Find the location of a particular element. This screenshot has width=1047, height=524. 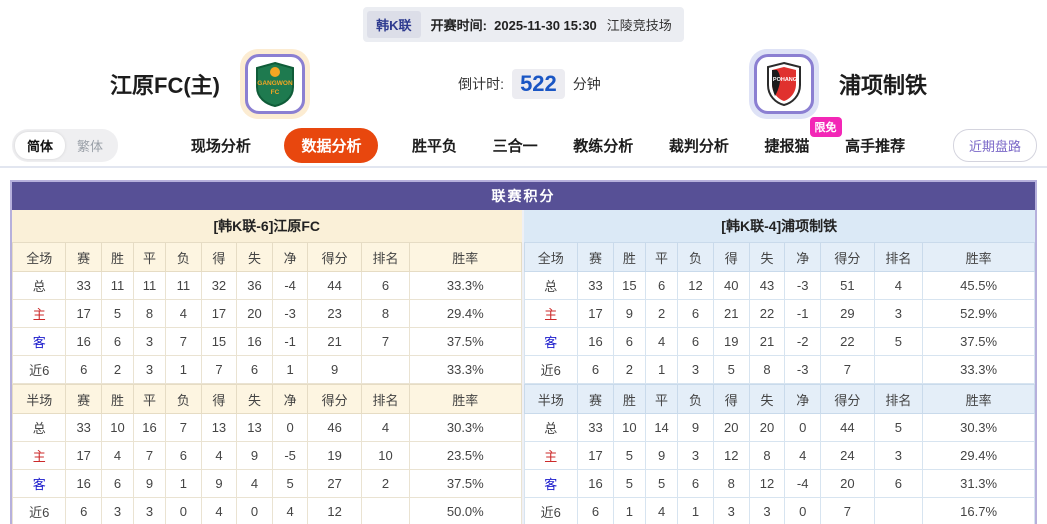

table-cell: 43 is located at coordinates (767, 285).